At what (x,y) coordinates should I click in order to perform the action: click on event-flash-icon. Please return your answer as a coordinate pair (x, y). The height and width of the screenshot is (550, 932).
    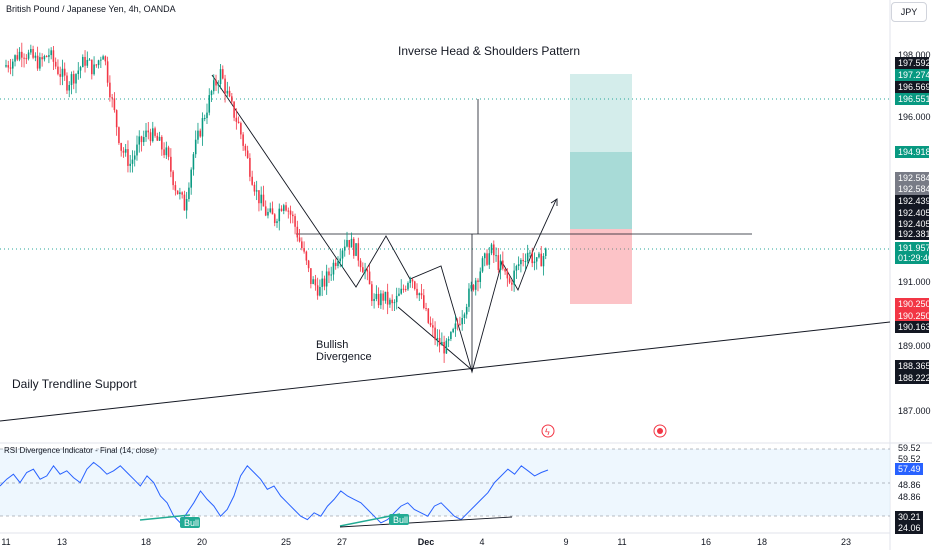
    Looking at the image, I should click on (548, 431).